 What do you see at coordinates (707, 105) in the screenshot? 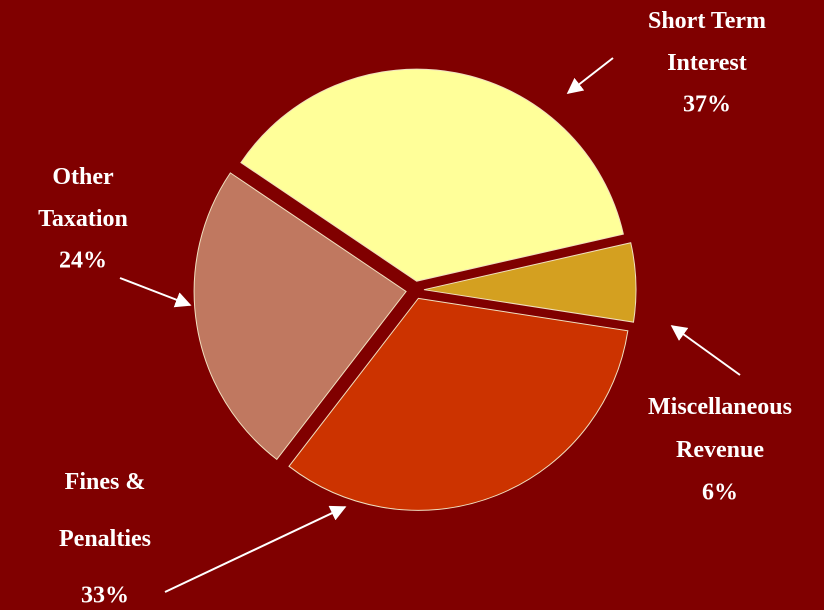
I see `slice-percent: 37%` at bounding box center [707, 105].